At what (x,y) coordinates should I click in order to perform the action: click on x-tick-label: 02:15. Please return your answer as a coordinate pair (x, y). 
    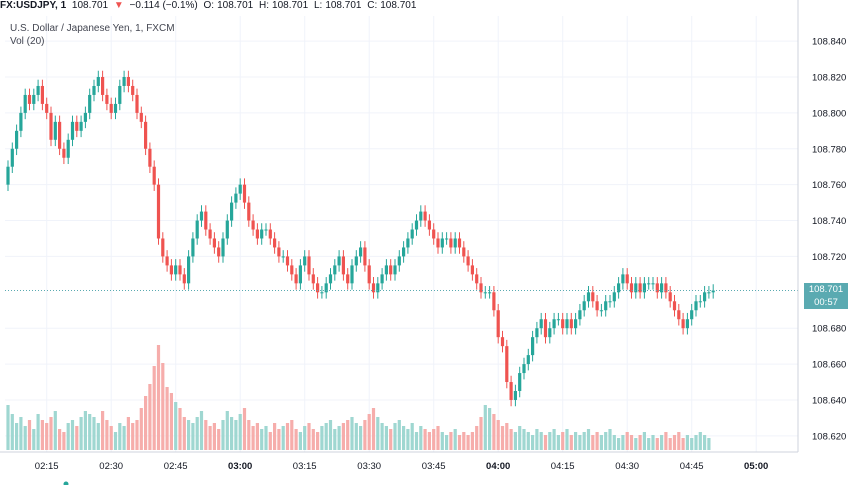
    Looking at the image, I should click on (47, 466).